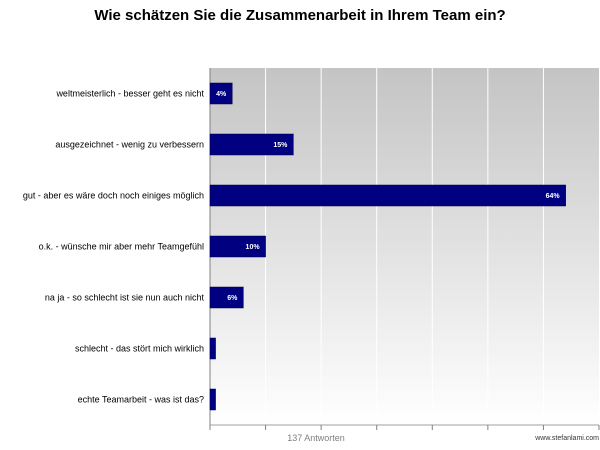 The height and width of the screenshot is (450, 600). Describe the element at coordinates (280, 145) in the screenshot. I see `bar-value-label: 15%` at that location.